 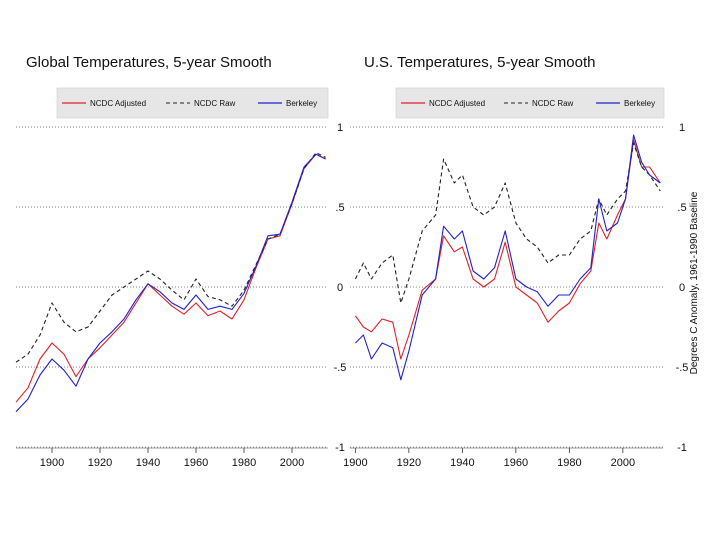 I want to click on legend-box, so click(x=192, y=103).